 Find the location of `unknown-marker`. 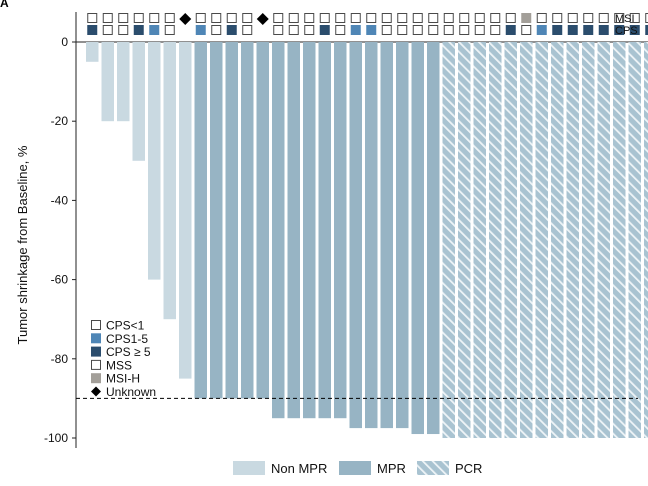

unknown-marker is located at coordinates (262, 19).